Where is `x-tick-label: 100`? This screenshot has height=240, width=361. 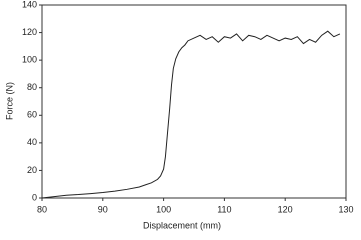 x-tick-label: 100 is located at coordinates (163, 209).